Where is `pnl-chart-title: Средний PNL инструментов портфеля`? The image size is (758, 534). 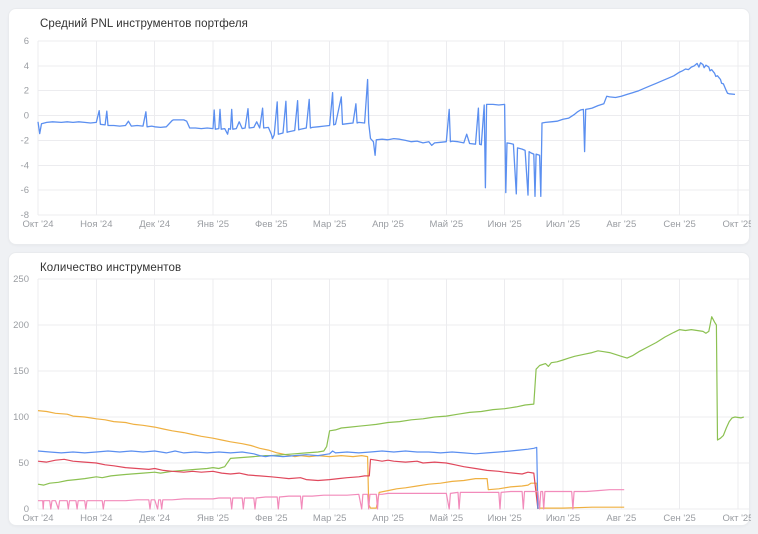
pnl-chart-title: Средний PNL инструментов портфеля is located at coordinates (144, 24).